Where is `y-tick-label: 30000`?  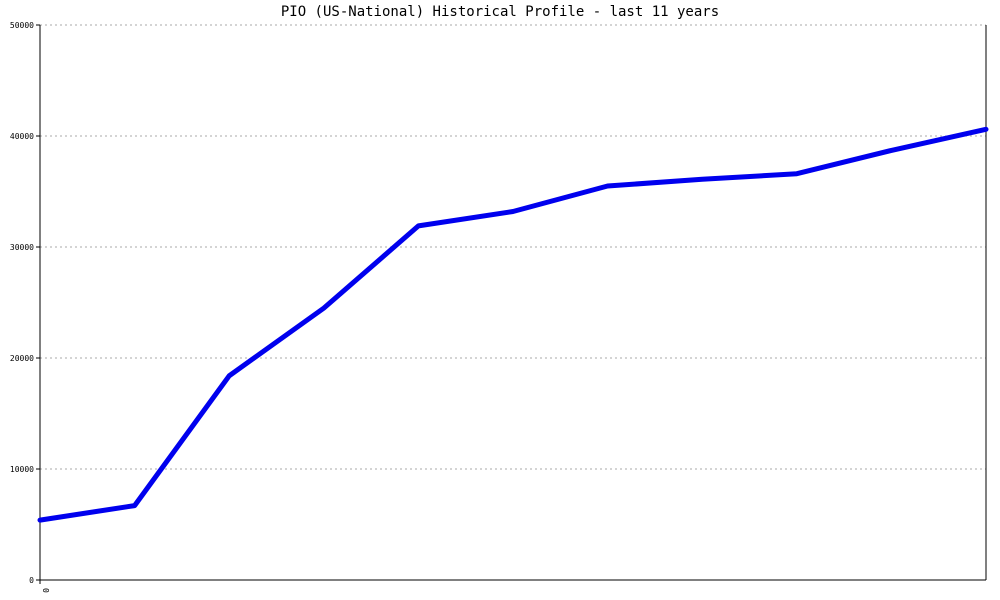
y-tick-label: 30000 is located at coordinates (22, 247).